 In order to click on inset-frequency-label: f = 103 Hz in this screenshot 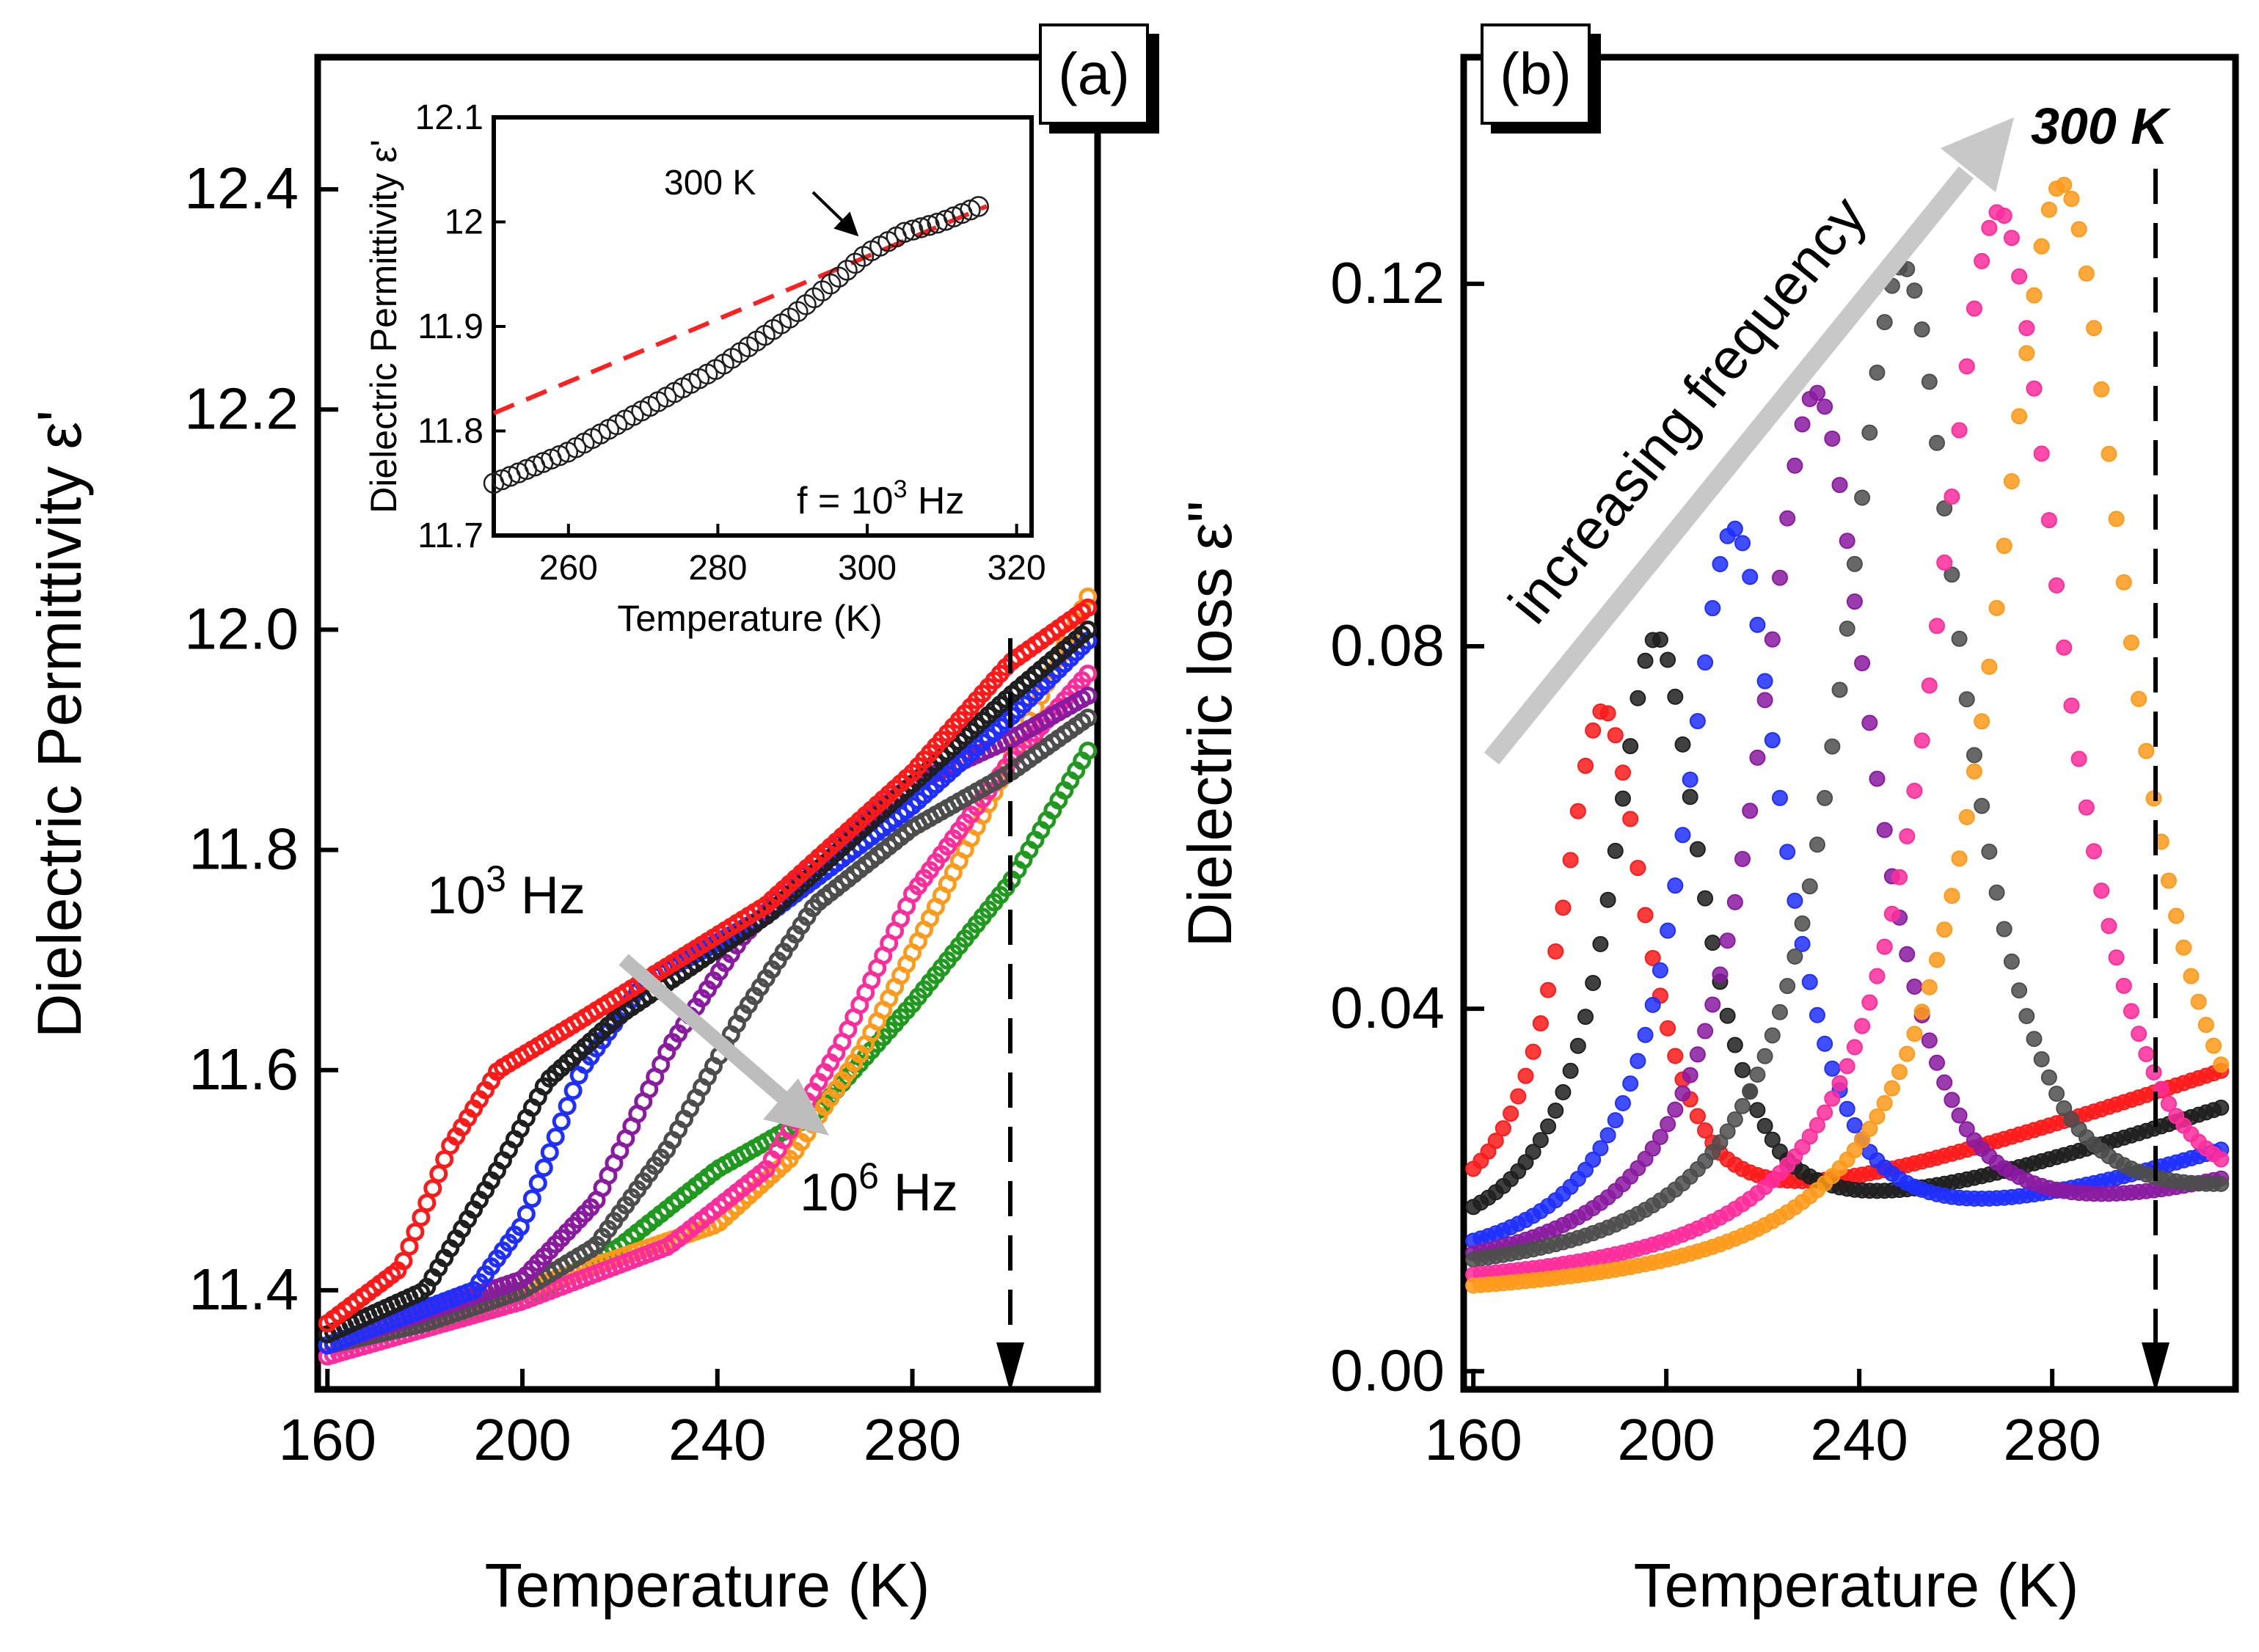, I will do `click(880, 499)`.